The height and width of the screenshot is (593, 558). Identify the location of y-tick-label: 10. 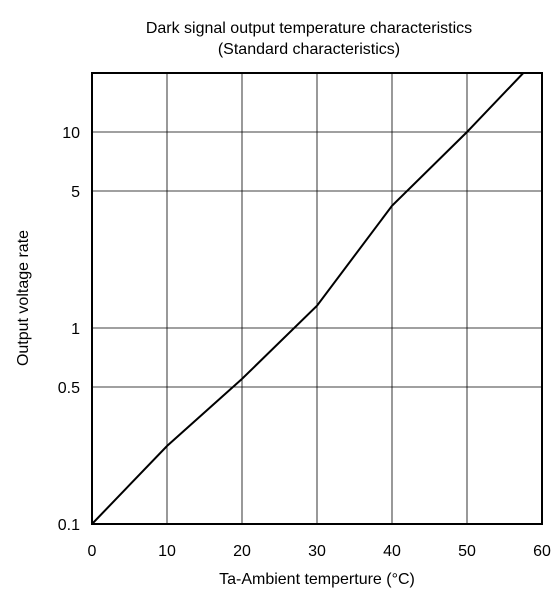
(71, 133).